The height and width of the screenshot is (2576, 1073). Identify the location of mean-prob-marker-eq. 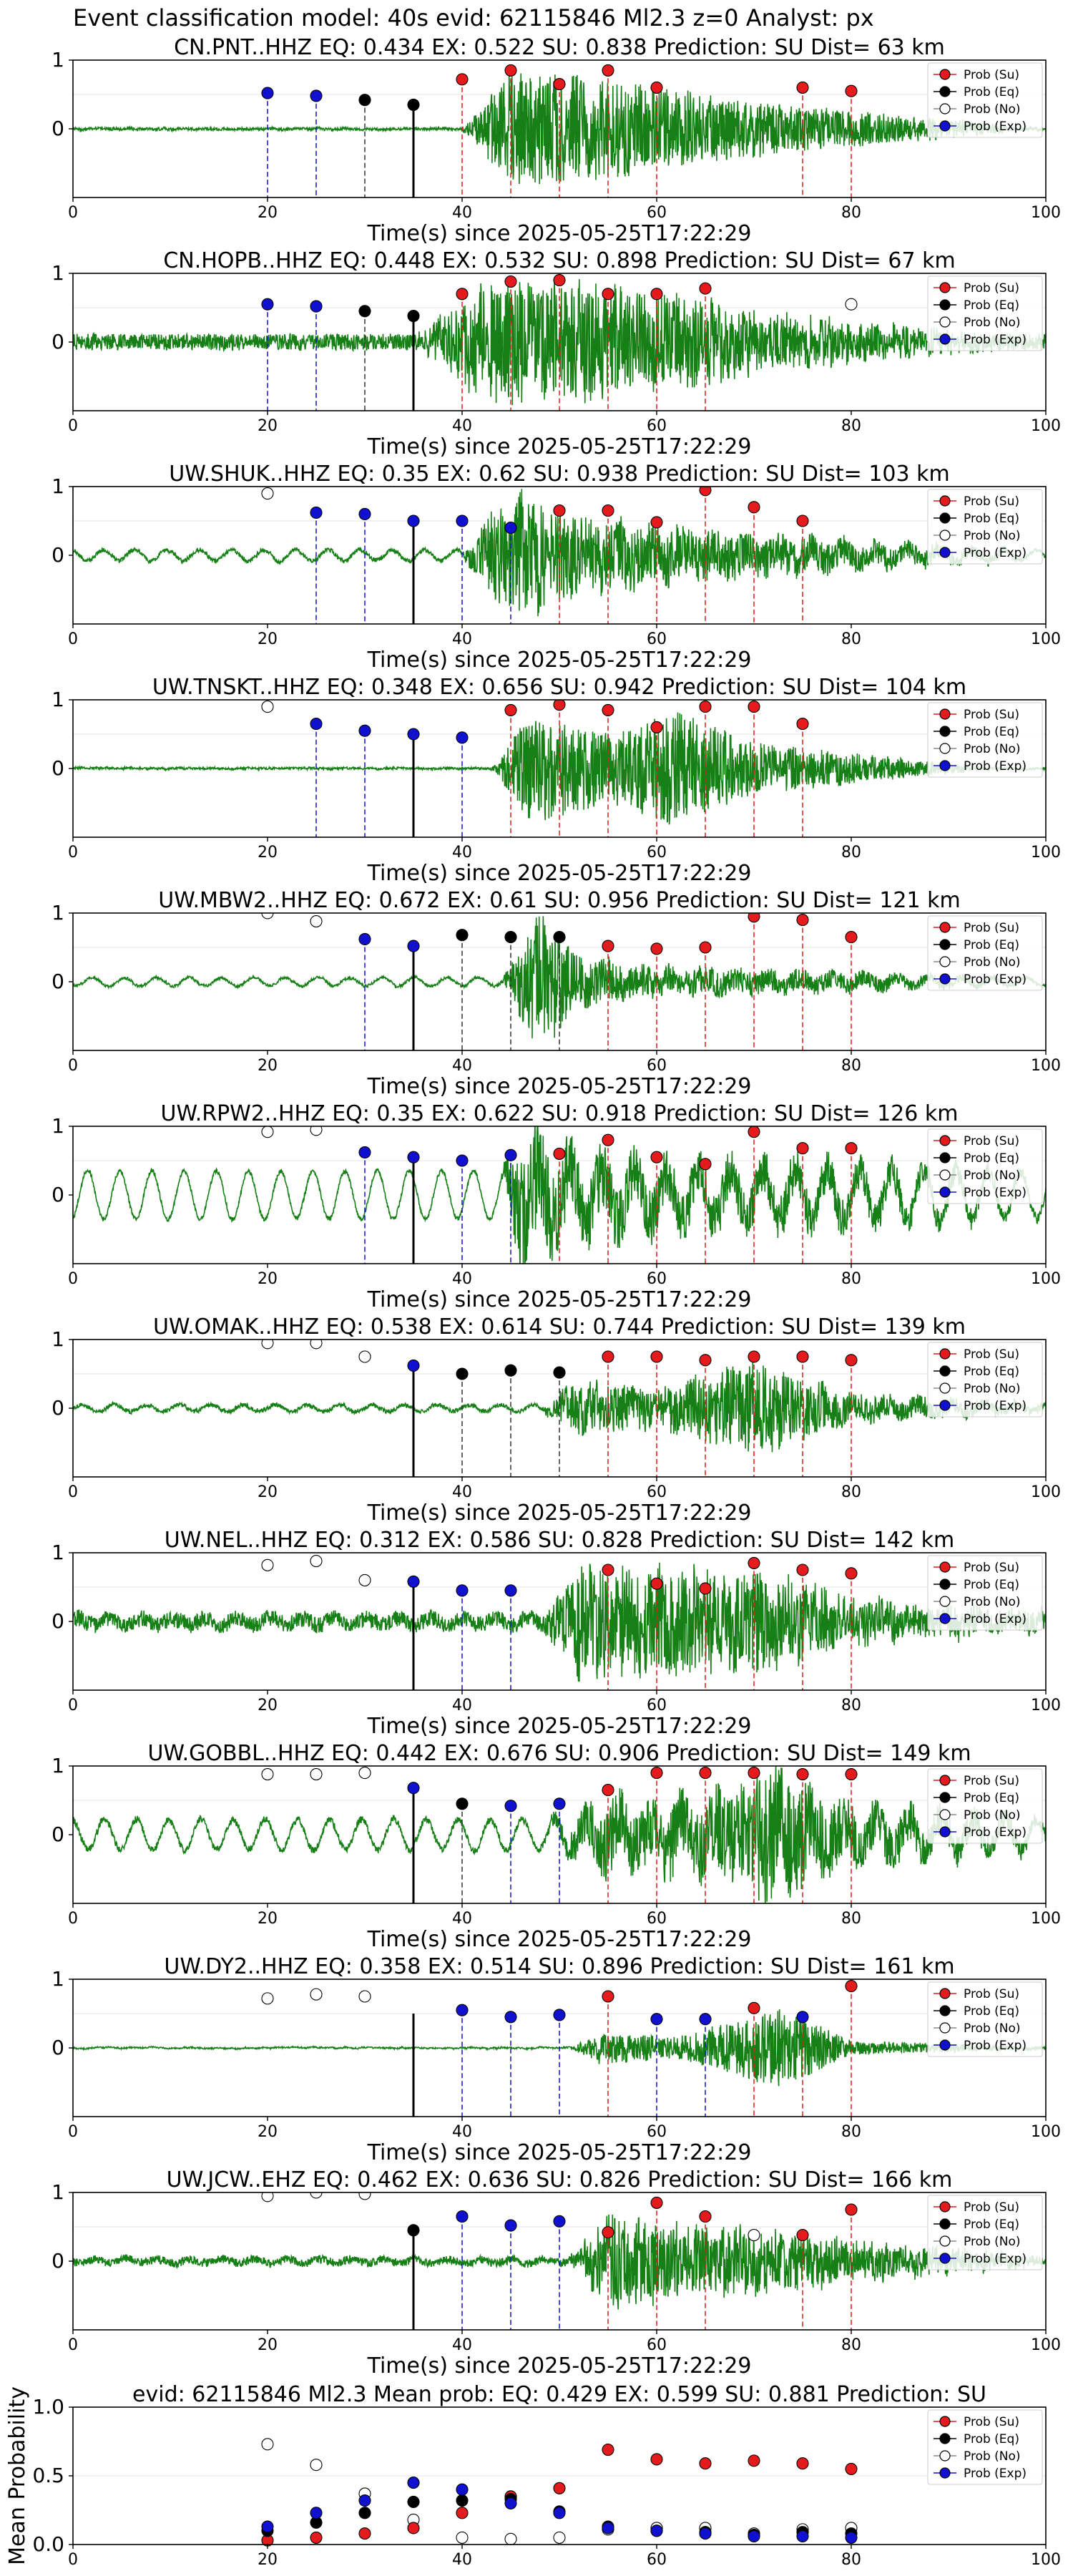
(364, 2513).